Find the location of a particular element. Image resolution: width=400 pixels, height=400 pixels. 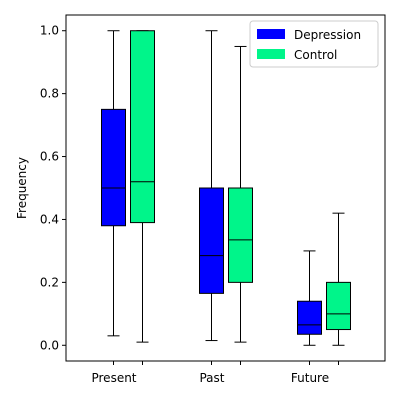

x-tick-label: Future is located at coordinates (310, 378).